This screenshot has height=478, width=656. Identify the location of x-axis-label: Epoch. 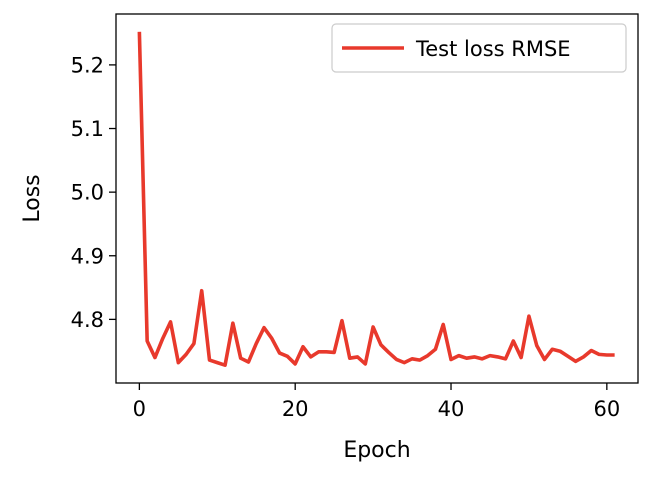
(376, 450).